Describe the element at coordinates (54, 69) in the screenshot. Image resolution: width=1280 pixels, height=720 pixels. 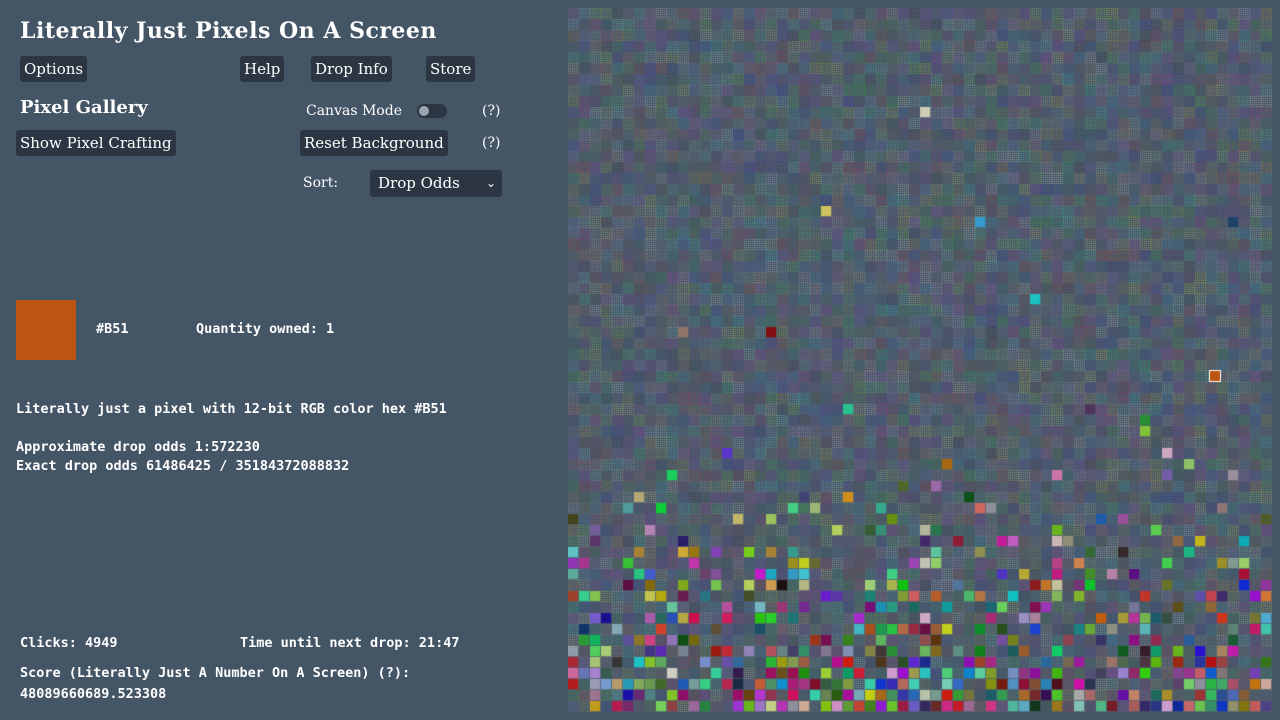
I see `options-button: Options` at that location.